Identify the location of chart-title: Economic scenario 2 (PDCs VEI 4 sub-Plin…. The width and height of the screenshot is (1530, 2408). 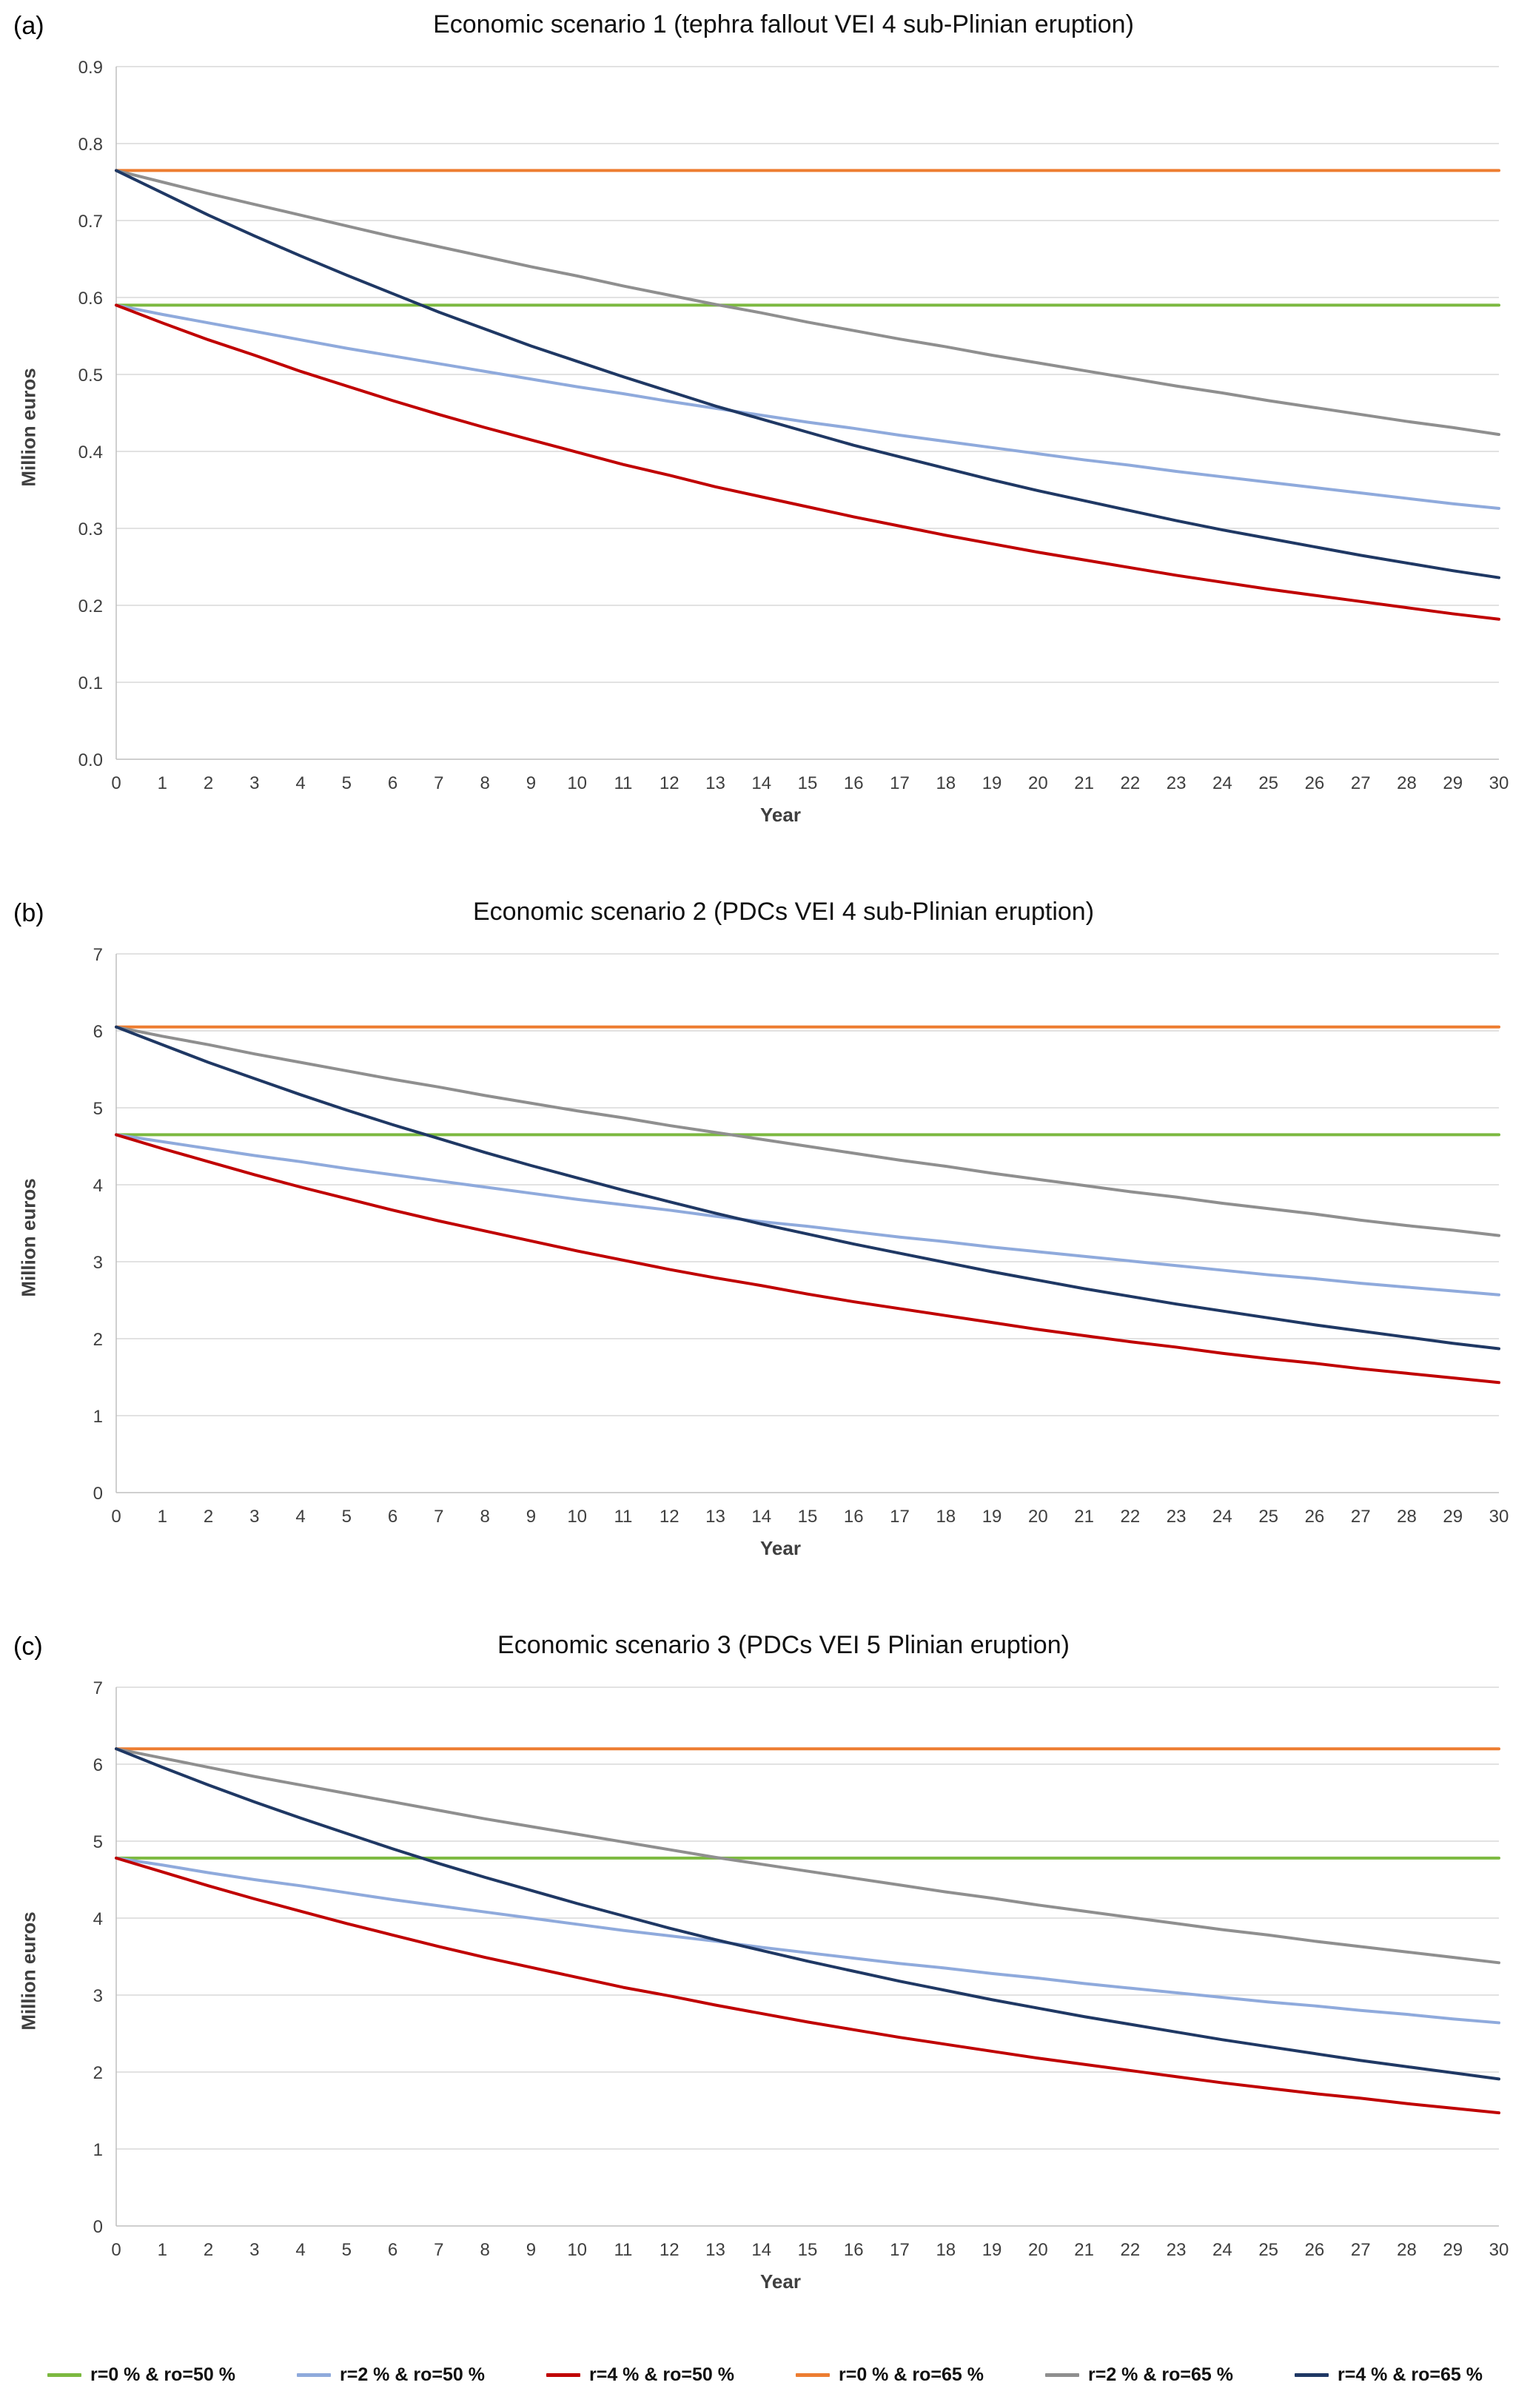
(783, 912).